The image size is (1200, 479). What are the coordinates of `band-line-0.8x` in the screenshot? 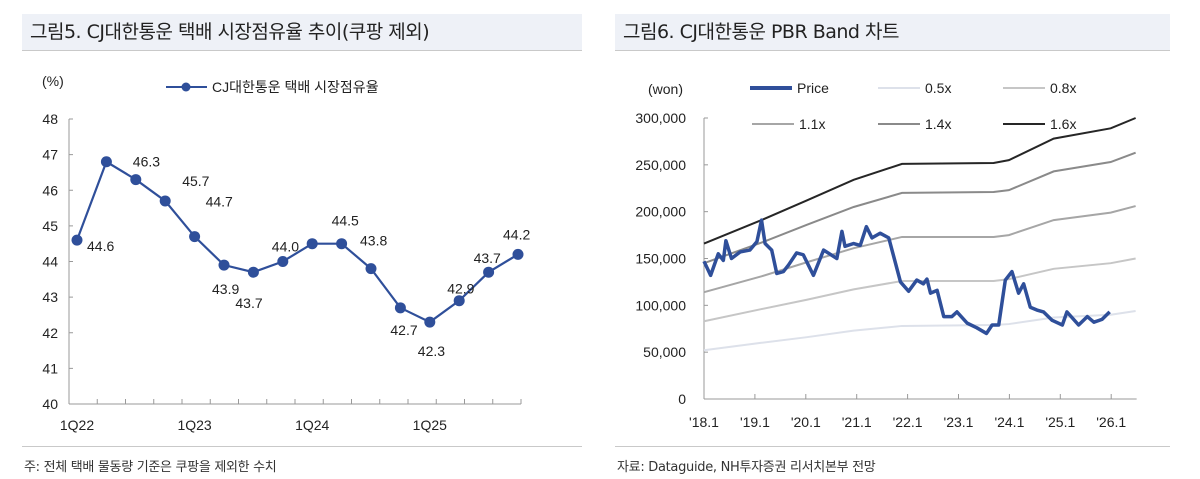 It's located at (919, 290).